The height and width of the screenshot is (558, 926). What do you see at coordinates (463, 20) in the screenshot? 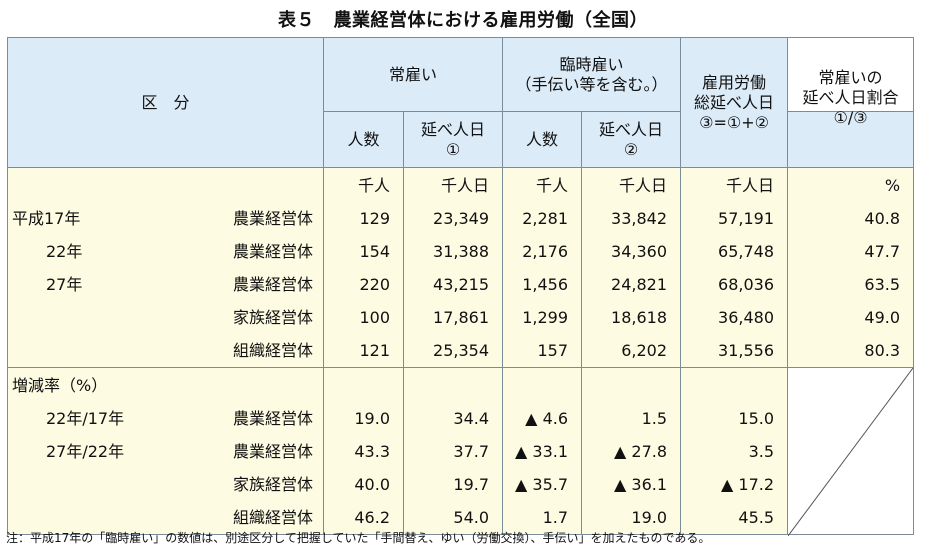
I see `table-title: 表５ 農業経営体における雇用労働（全国）` at bounding box center [463, 20].